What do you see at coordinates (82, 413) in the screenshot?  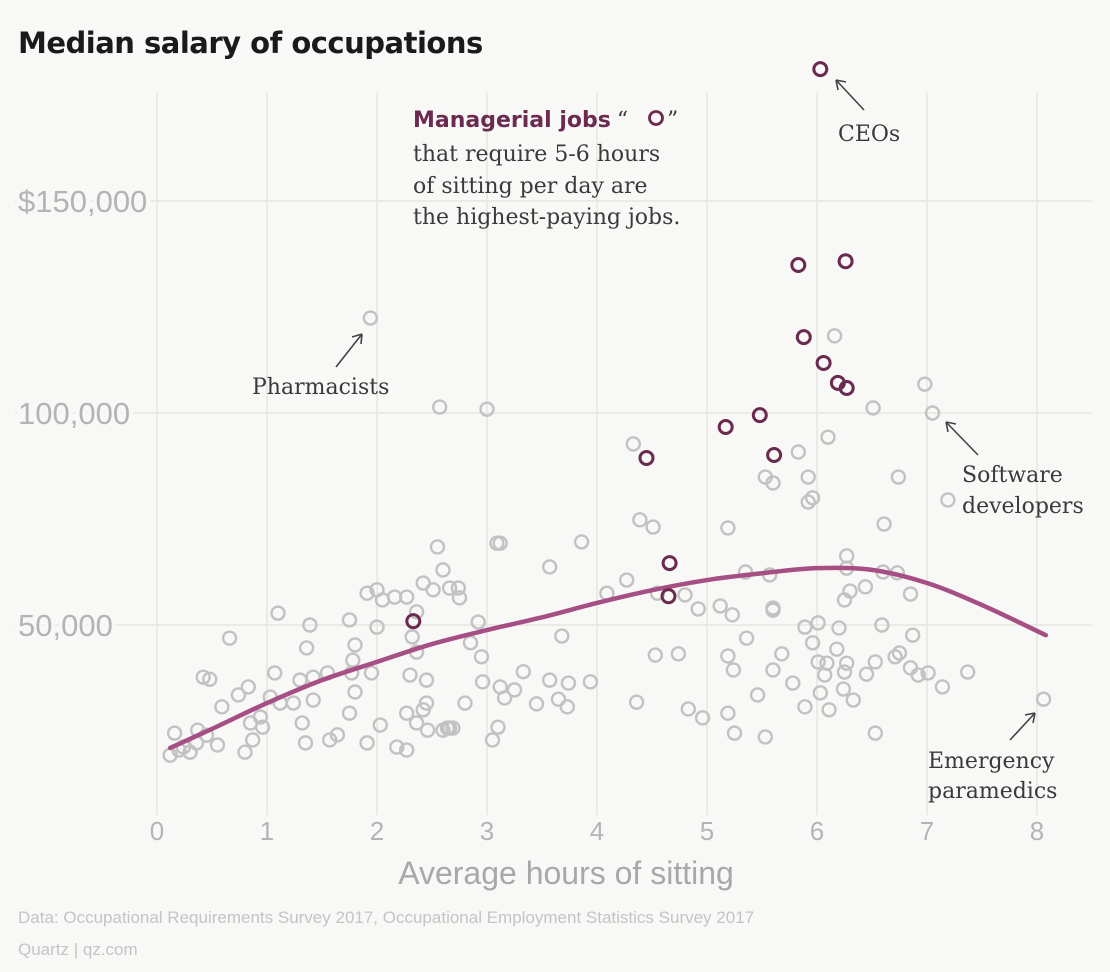 I see `y-axis-labels: 50,000 100,000 $150,000` at bounding box center [82, 413].